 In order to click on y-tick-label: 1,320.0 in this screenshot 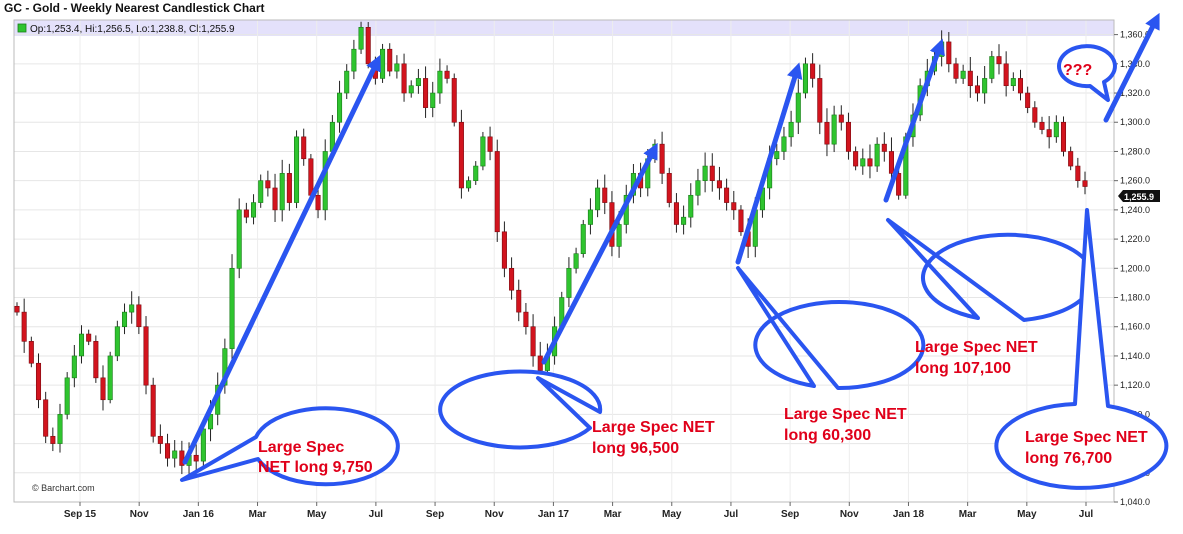, I will do `click(1135, 93)`.